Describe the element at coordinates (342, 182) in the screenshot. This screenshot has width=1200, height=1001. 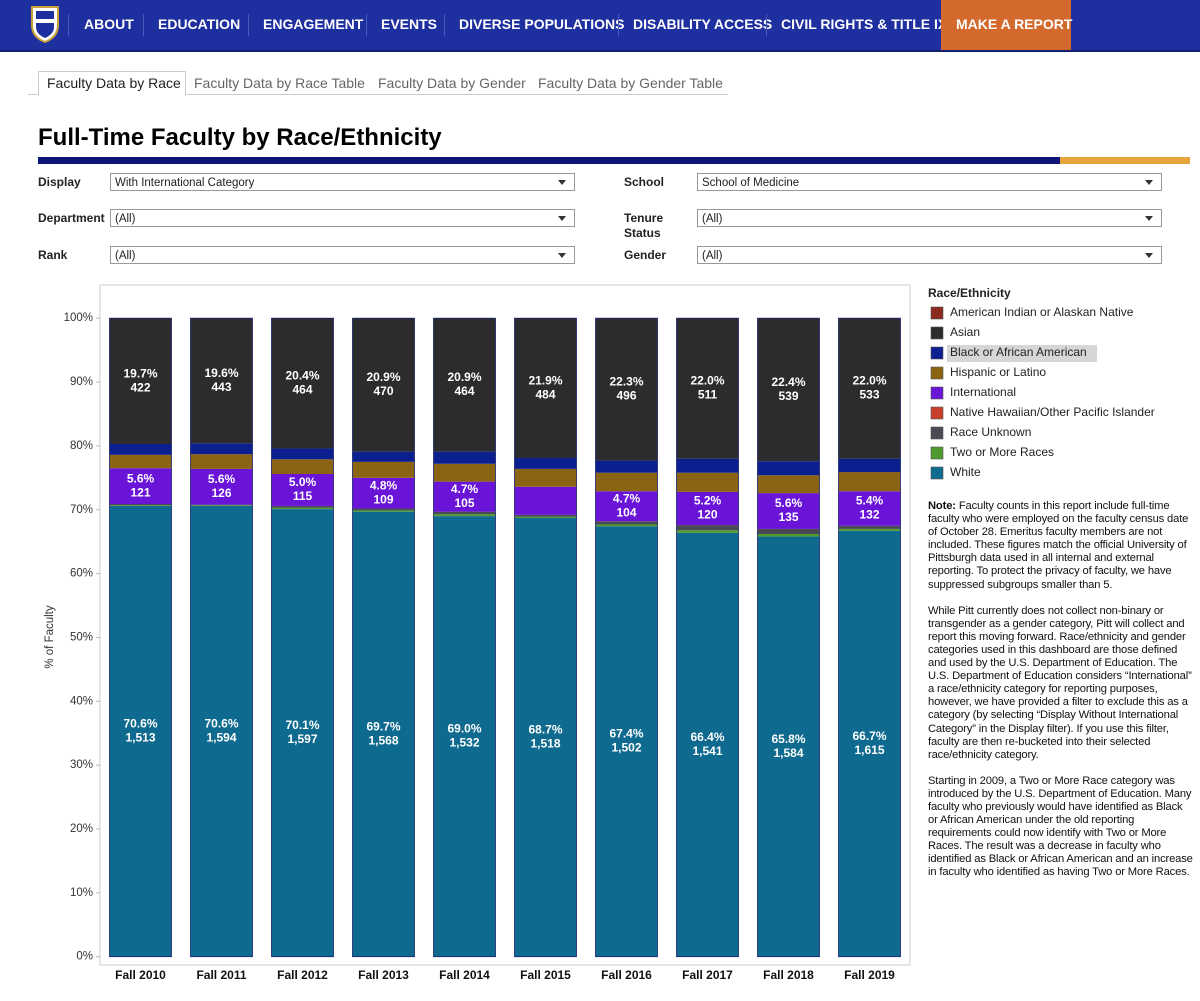
I see `dropdown: With International Category` at that location.